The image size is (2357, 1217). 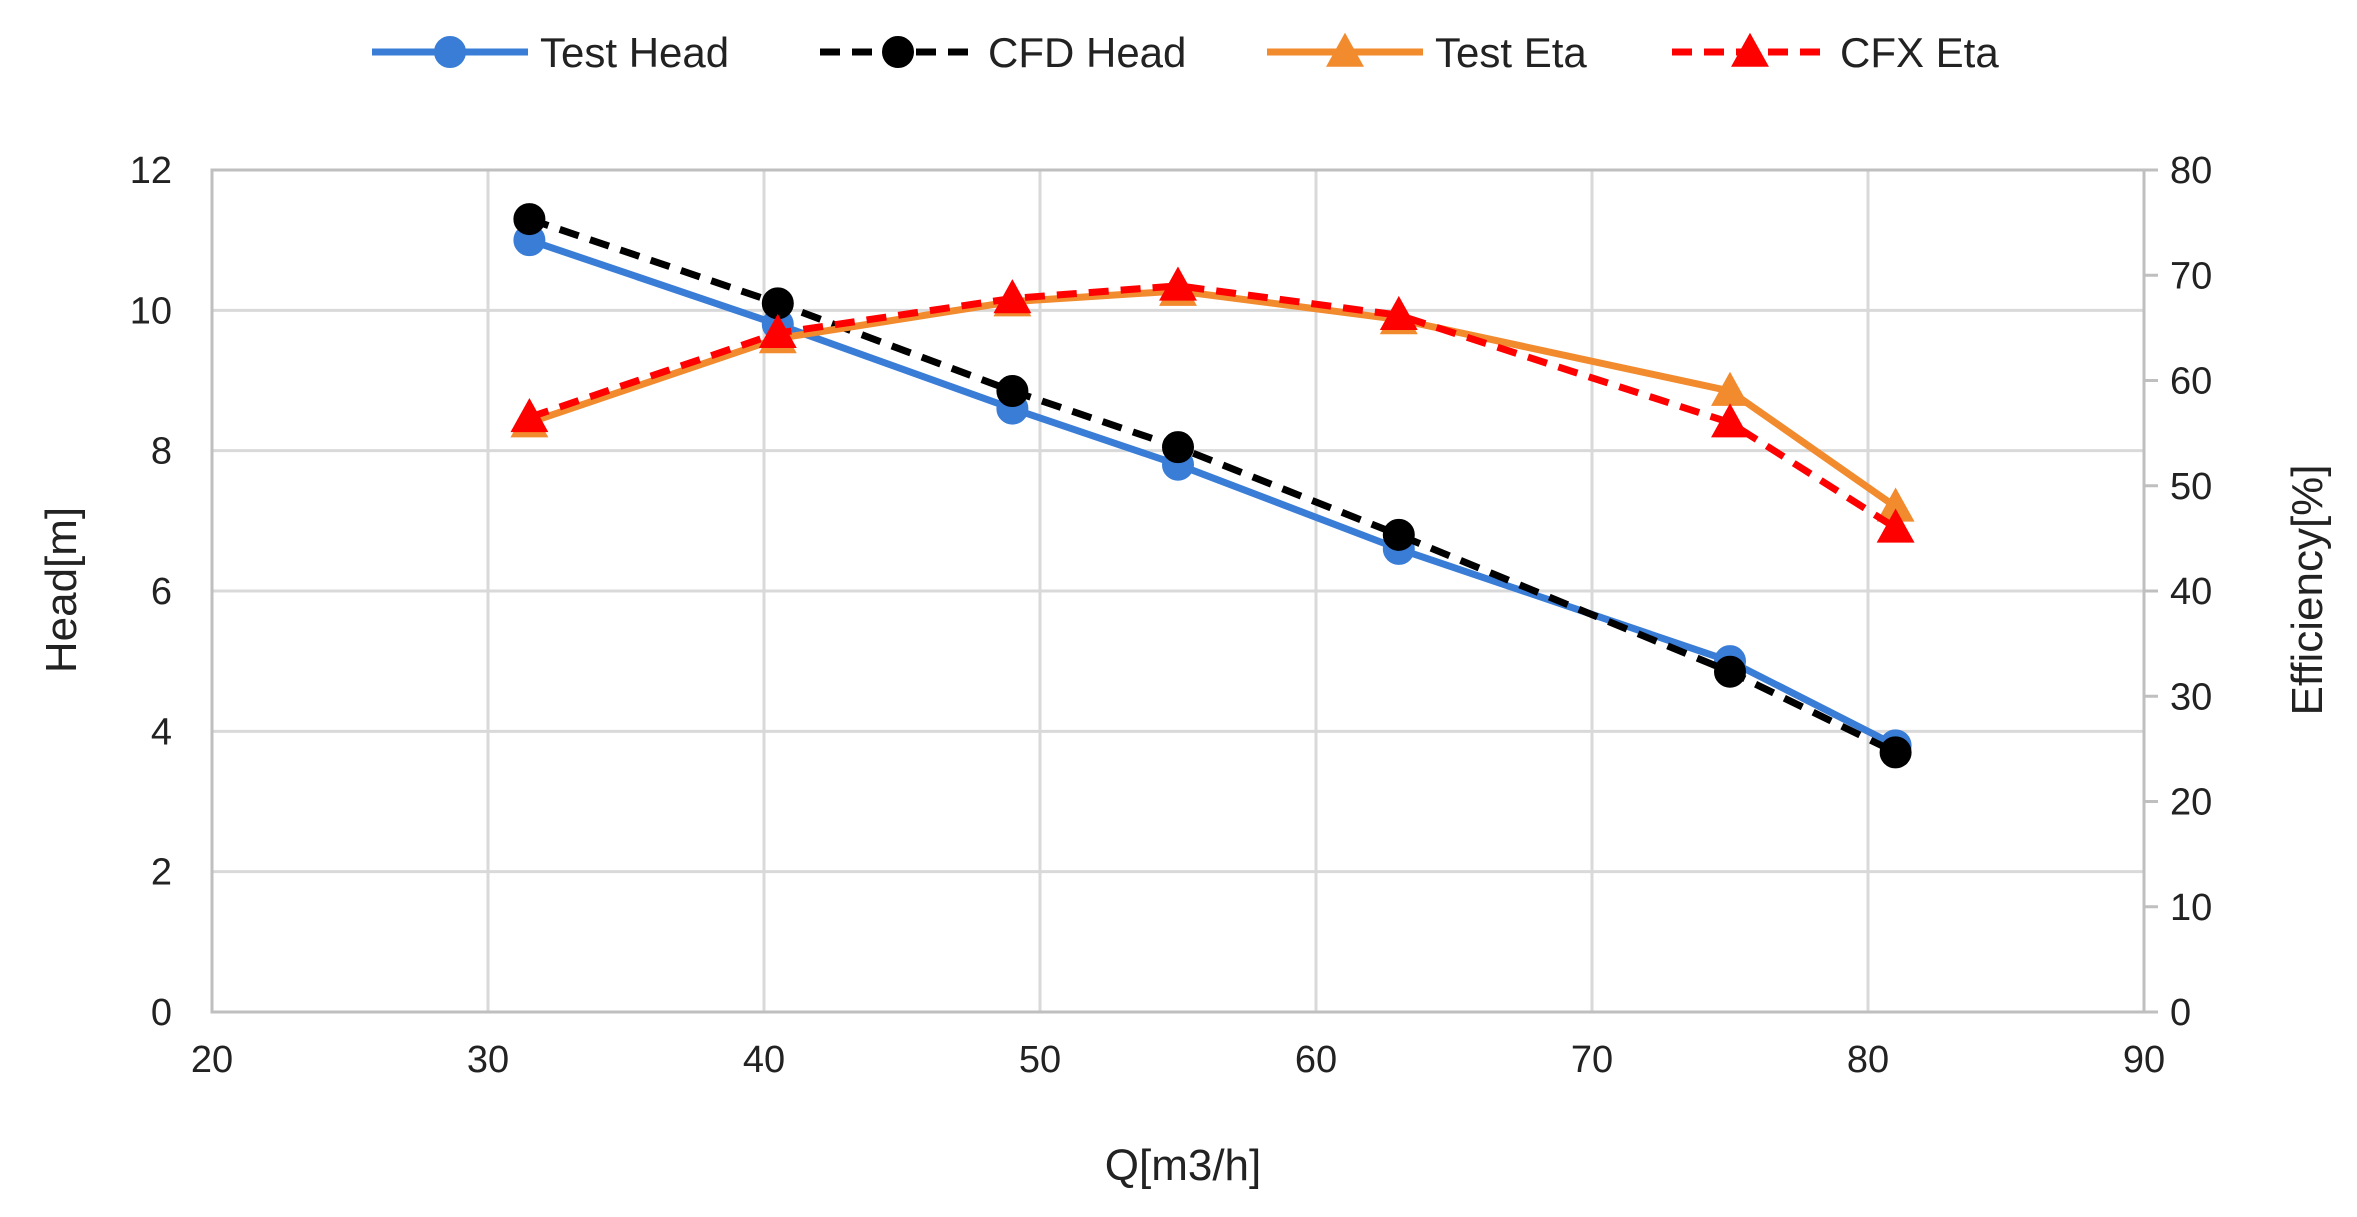 I want to click on legend-label: Test Head, so click(x=634, y=52).